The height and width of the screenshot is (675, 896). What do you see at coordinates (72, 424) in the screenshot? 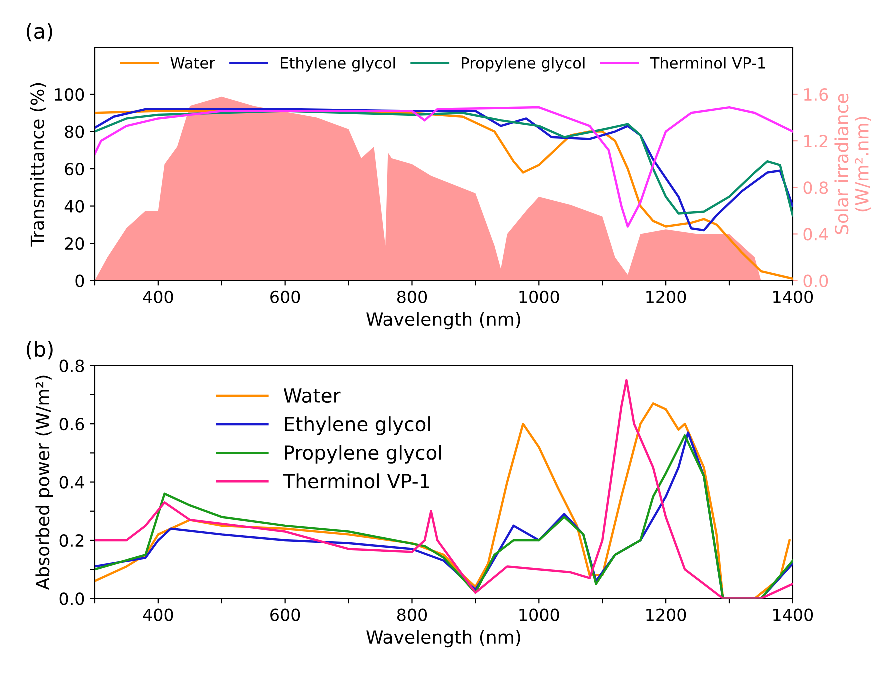
I see `y-tick-label: 0.6` at bounding box center [72, 424].